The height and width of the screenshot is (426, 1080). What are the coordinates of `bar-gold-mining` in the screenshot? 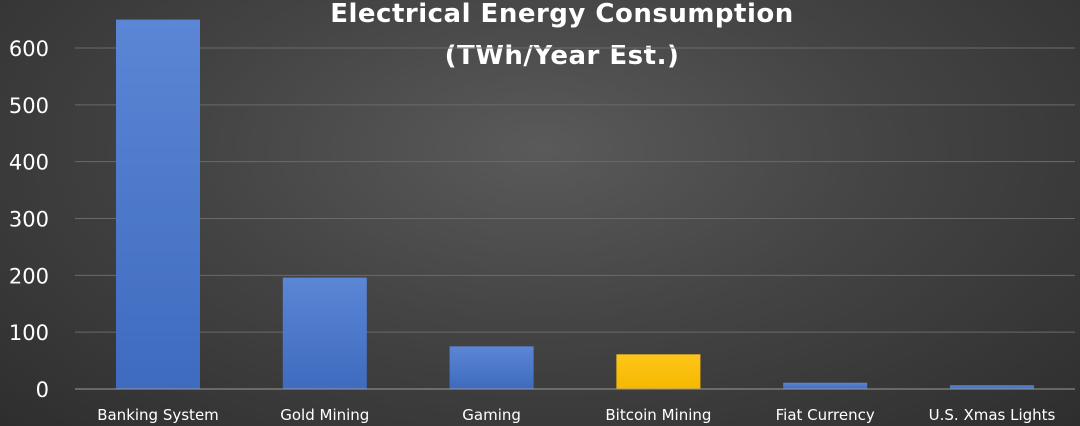 It's located at (324, 333).